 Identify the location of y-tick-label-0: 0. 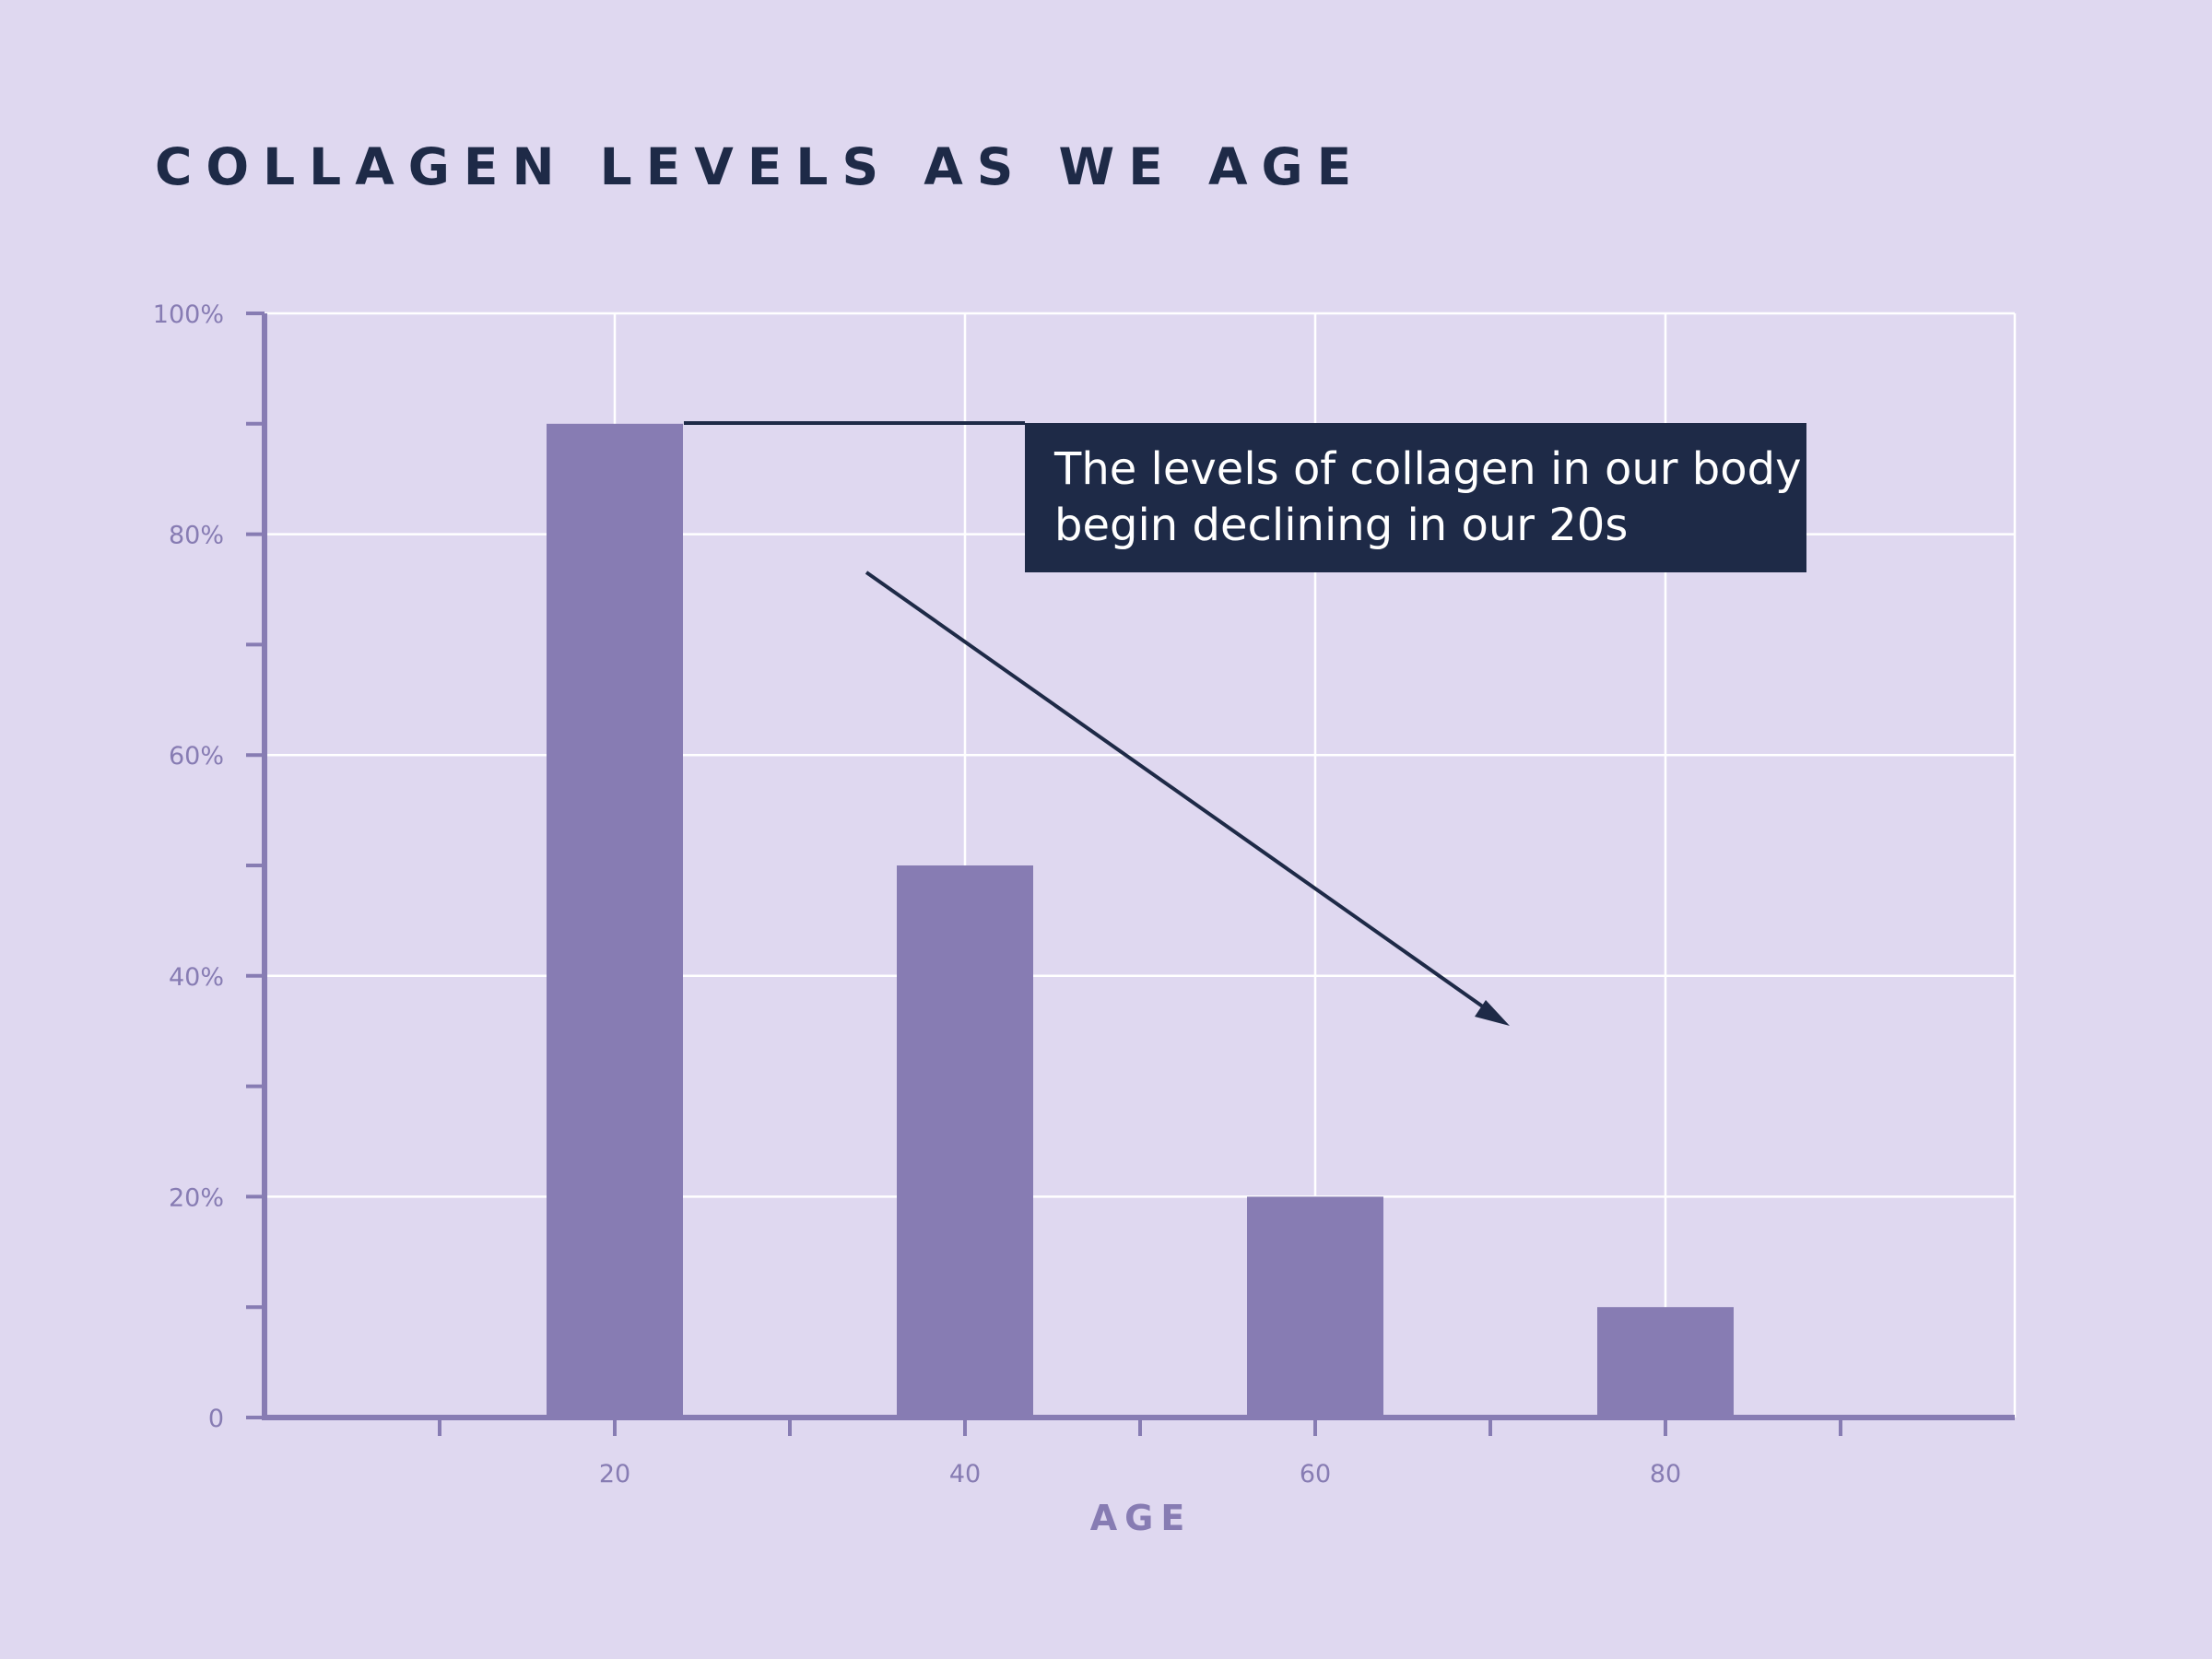
(216, 1419).